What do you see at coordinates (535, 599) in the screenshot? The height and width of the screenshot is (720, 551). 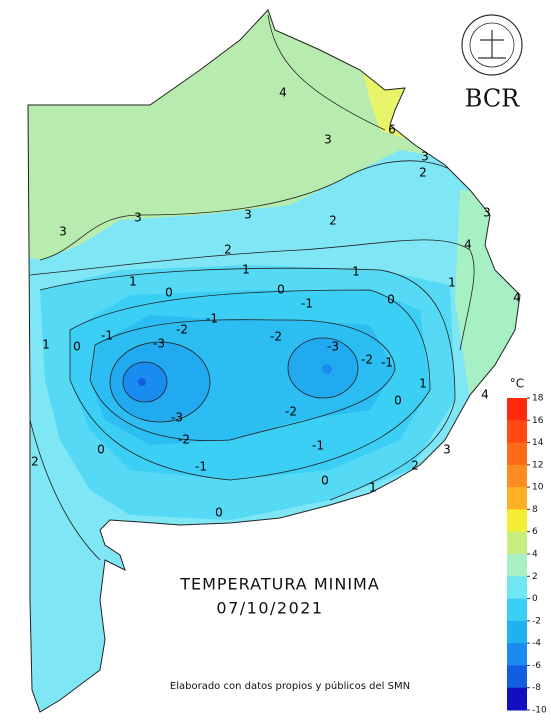 I see `colorbar-tick-label: 0` at bounding box center [535, 599].